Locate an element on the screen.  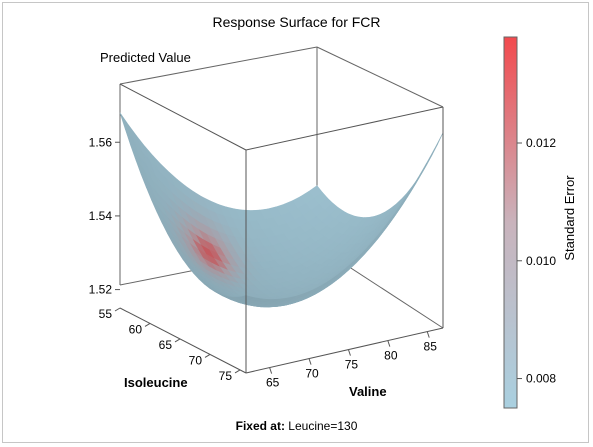
y-axis-label: Valine is located at coordinates (368, 391).